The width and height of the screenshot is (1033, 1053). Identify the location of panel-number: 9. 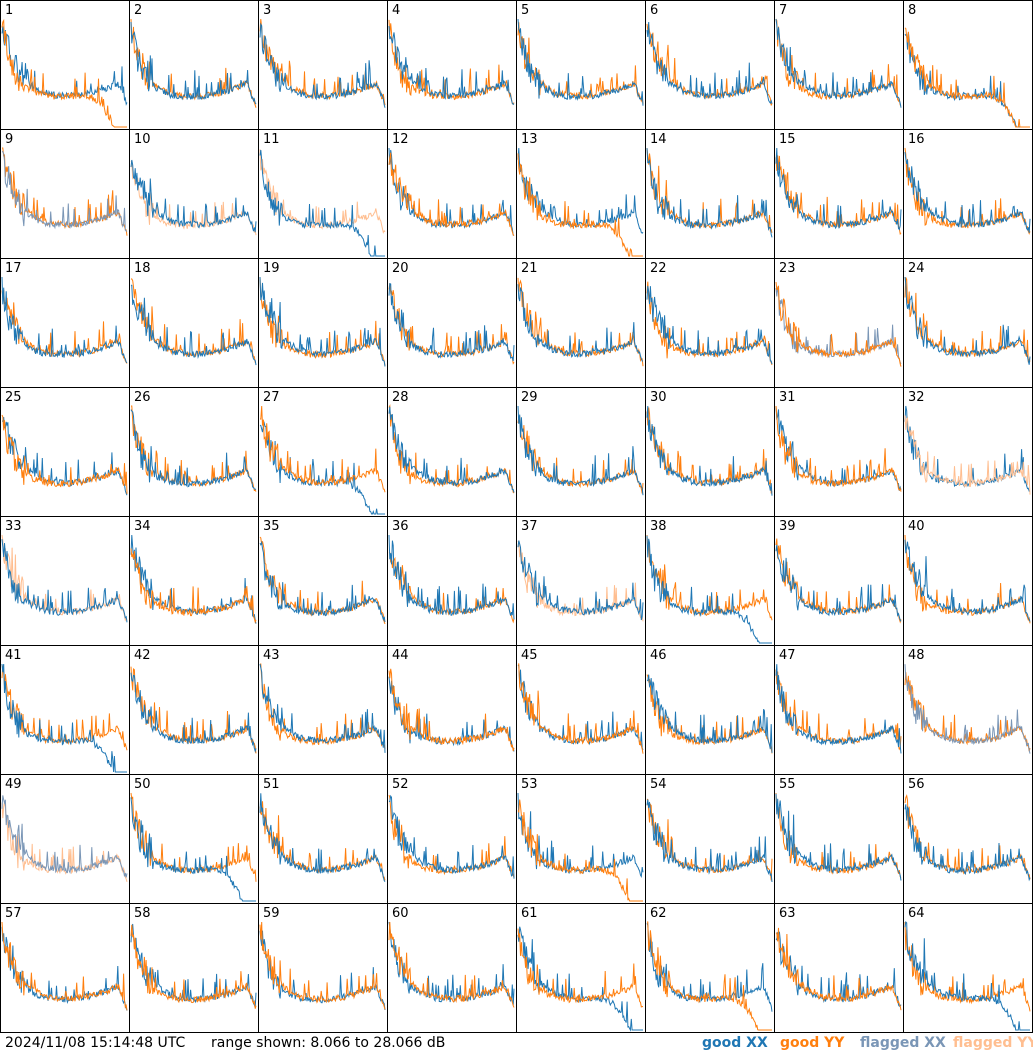
(9, 139).